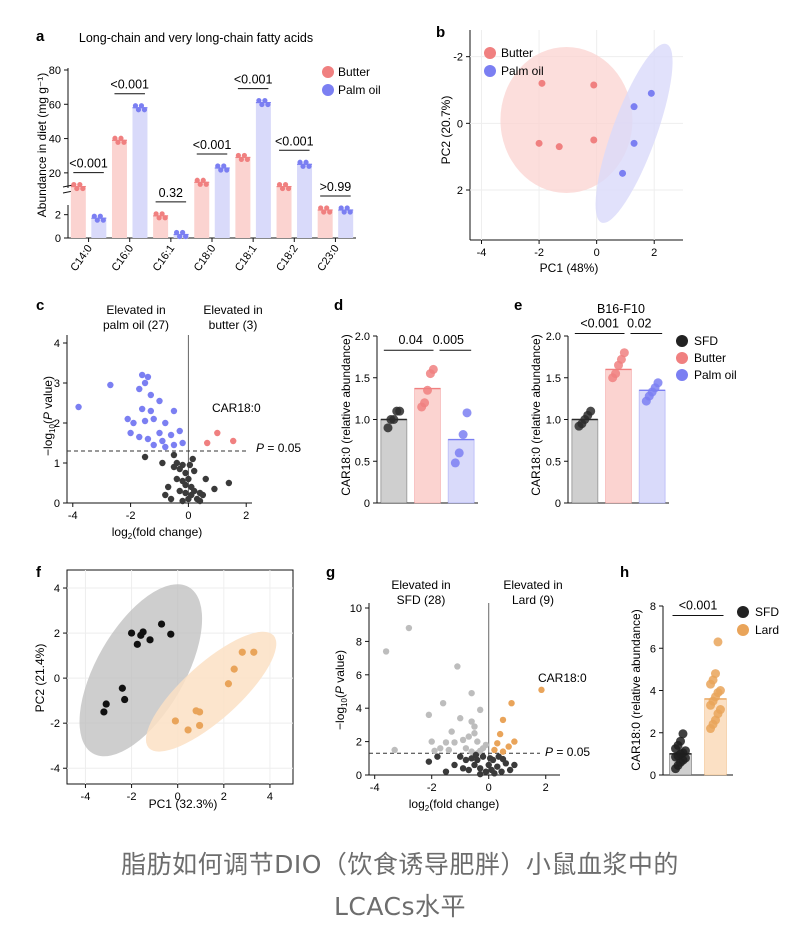 Image resolution: width=800 pixels, height=927 pixels. I want to click on panel-b-legend: Butter Palm oil, so click(514, 62).